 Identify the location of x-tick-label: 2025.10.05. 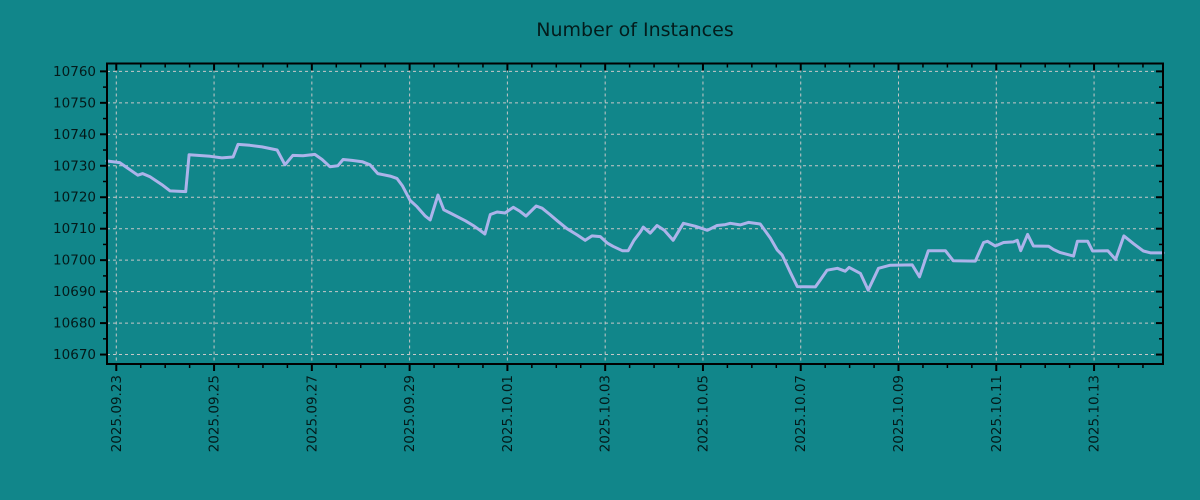
(703, 413).